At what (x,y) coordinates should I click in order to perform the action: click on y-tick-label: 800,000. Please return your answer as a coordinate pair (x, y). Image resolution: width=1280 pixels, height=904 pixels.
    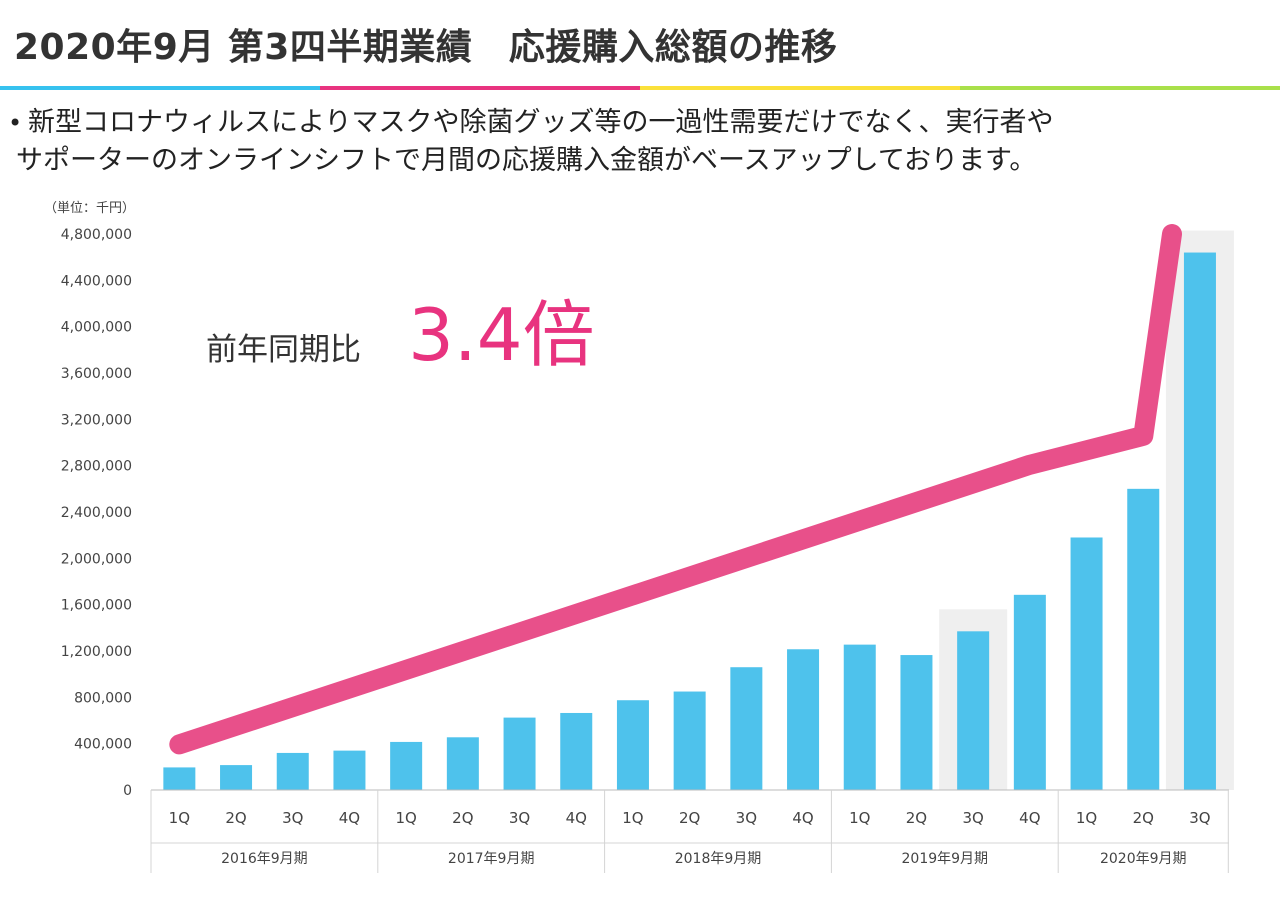
    Looking at the image, I should click on (103, 698).